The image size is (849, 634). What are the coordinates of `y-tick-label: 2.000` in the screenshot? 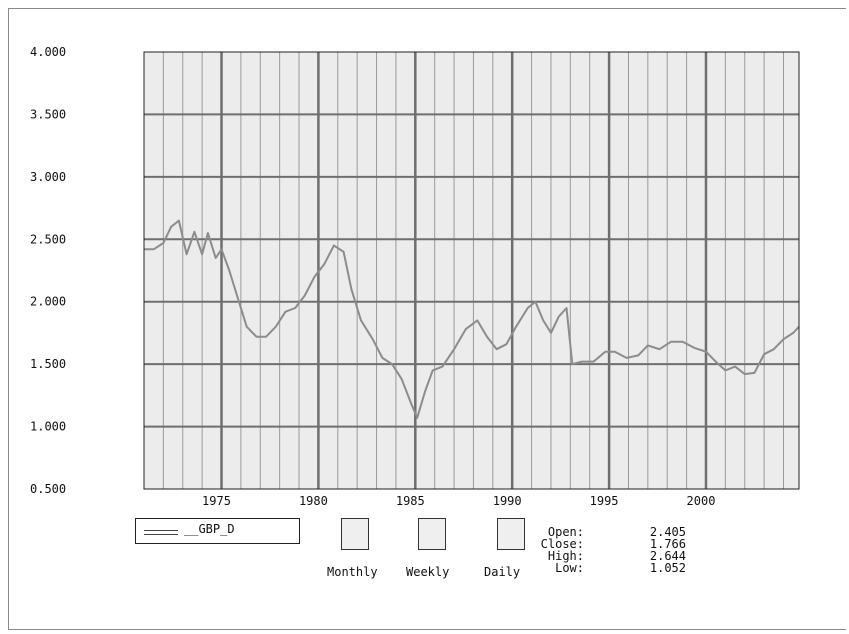 It's located at (48, 302).